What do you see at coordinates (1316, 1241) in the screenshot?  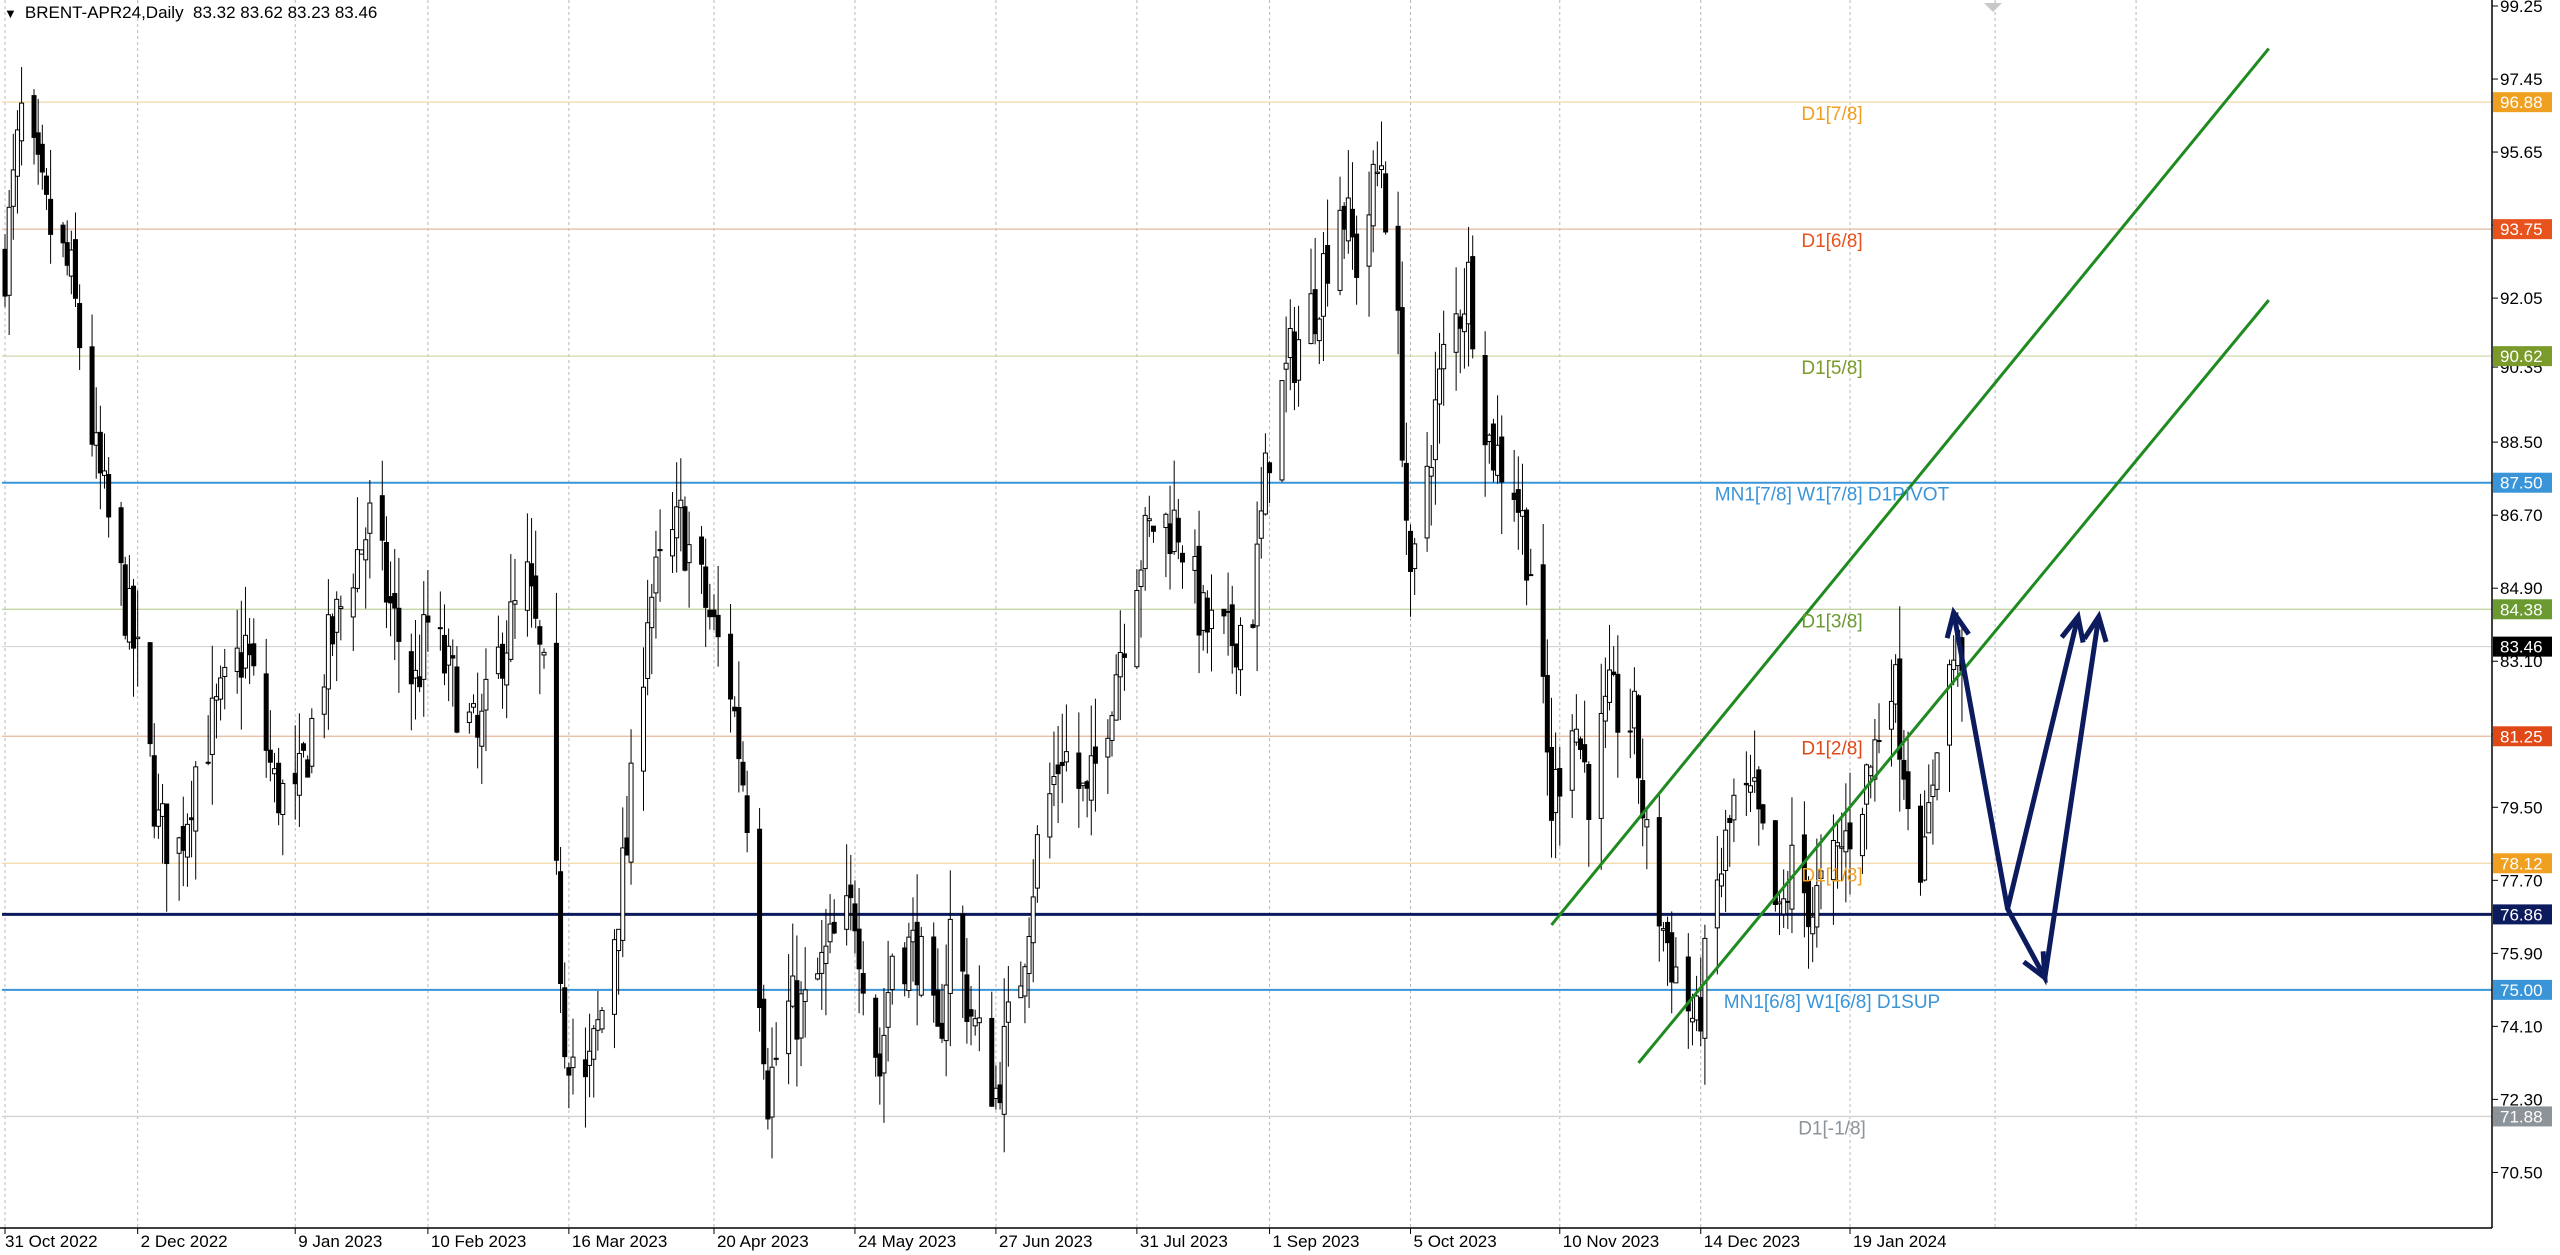 I see `x-tick-label: 1 Sep 2023` at bounding box center [1316, 1241].